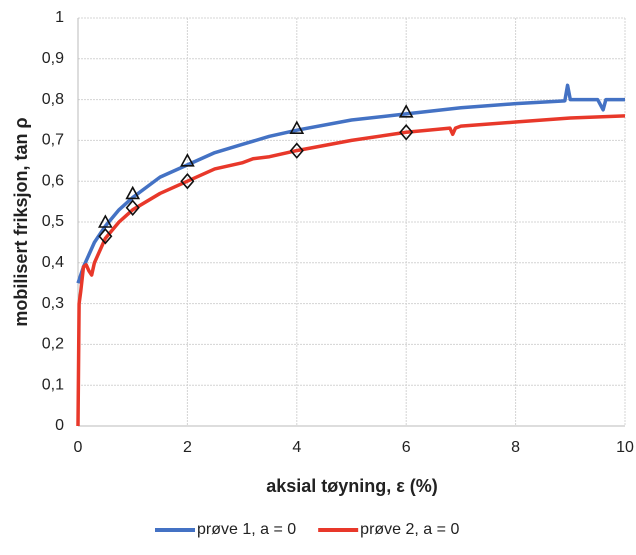 The image size is (636, 555). I want to click on x-tick-label: 2, so click(187, 447).